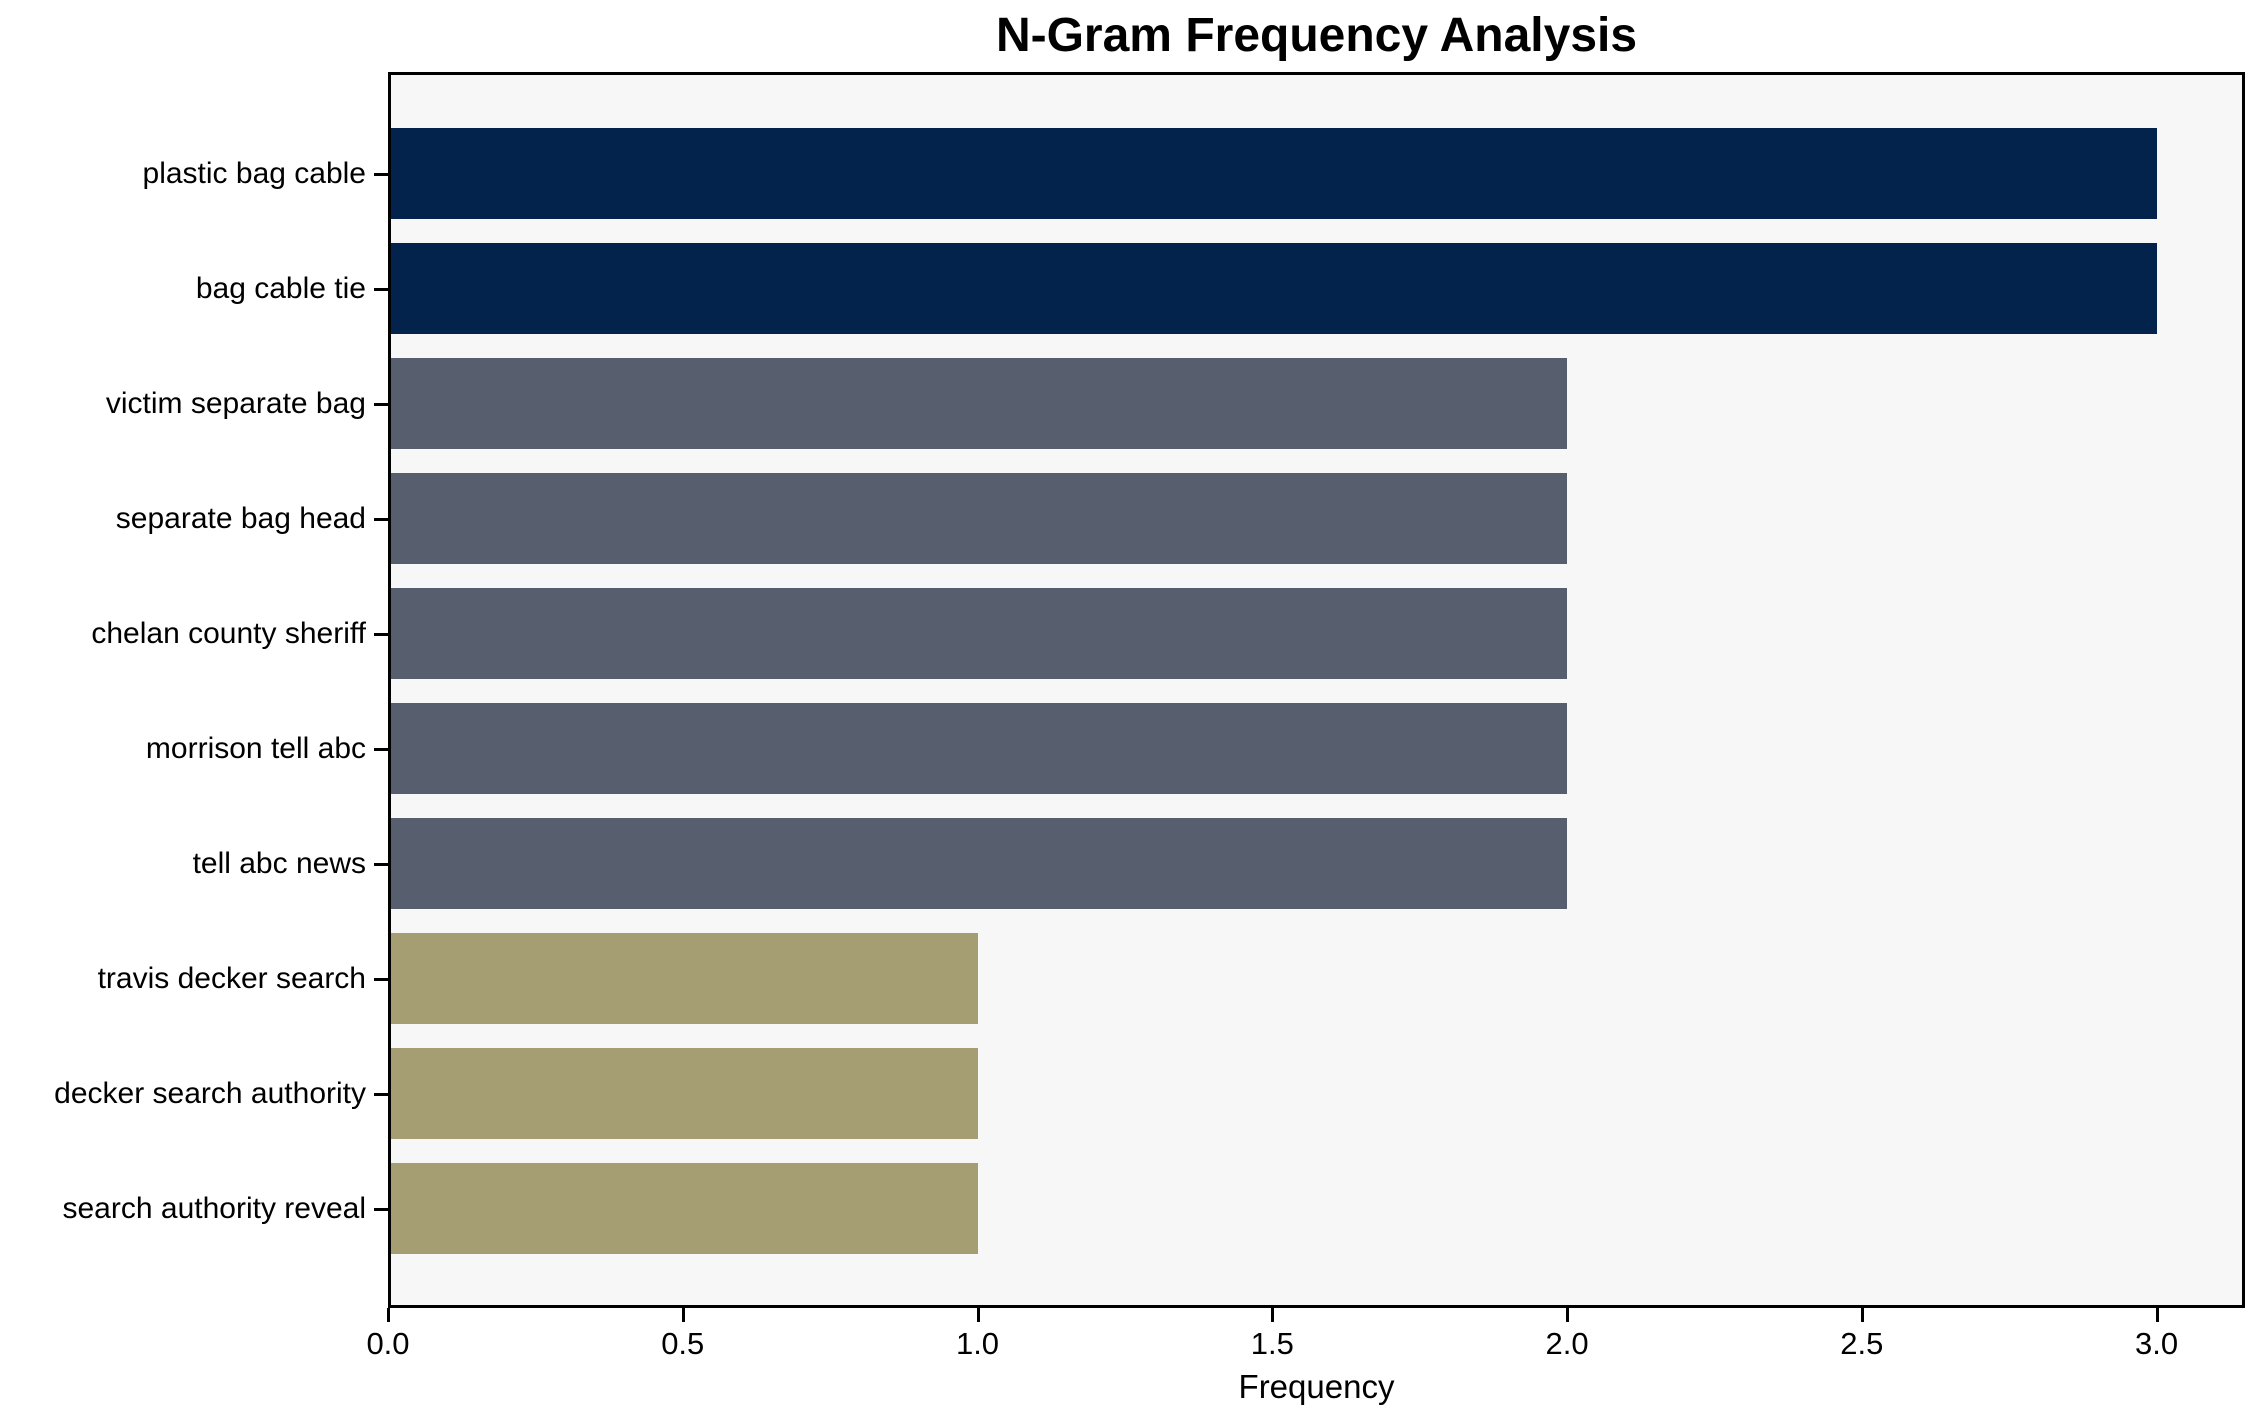 This screenshot has width=2266, height=1414. Describe the element at coordinates (683, 1093) in the screenshot. I see `bar-decker-search-authority` at that location.